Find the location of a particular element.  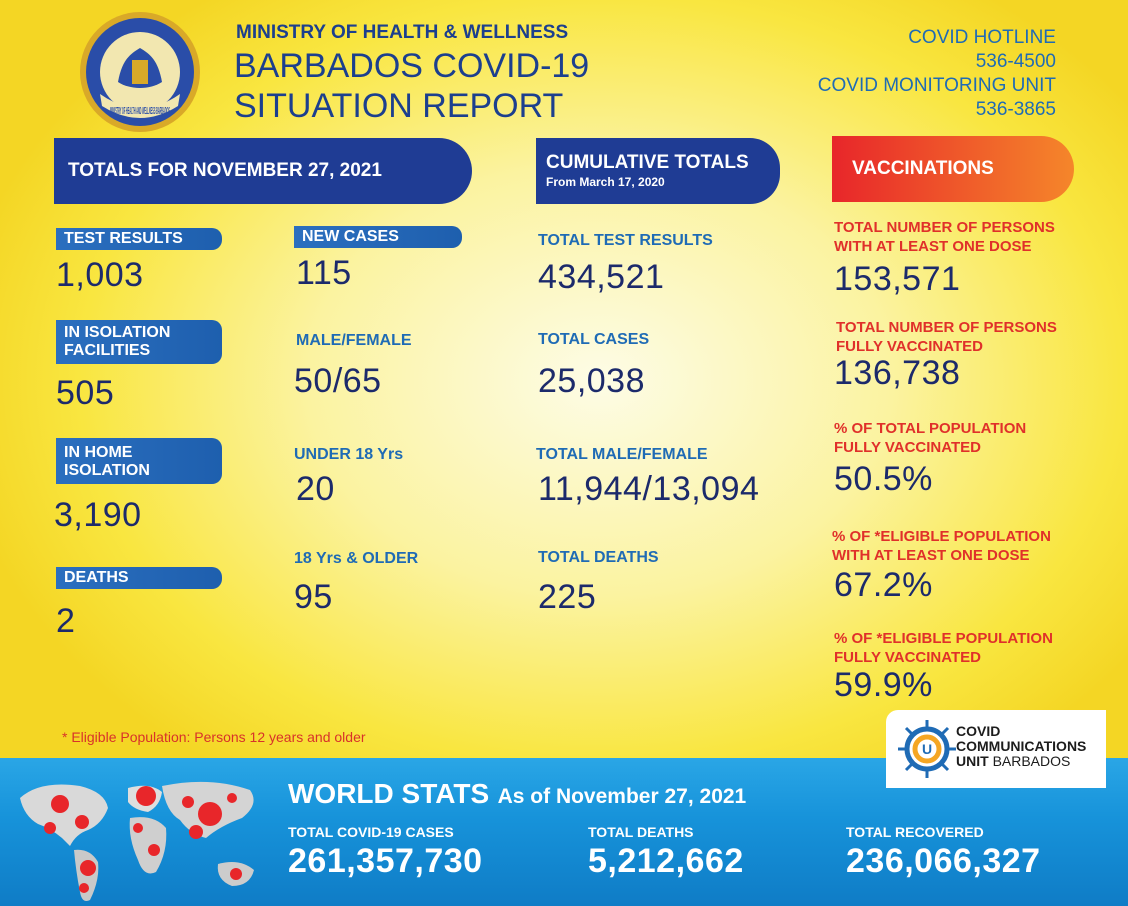

monitoring-label: COVID MONITORING UNIT is located at coordinates (936, 85).